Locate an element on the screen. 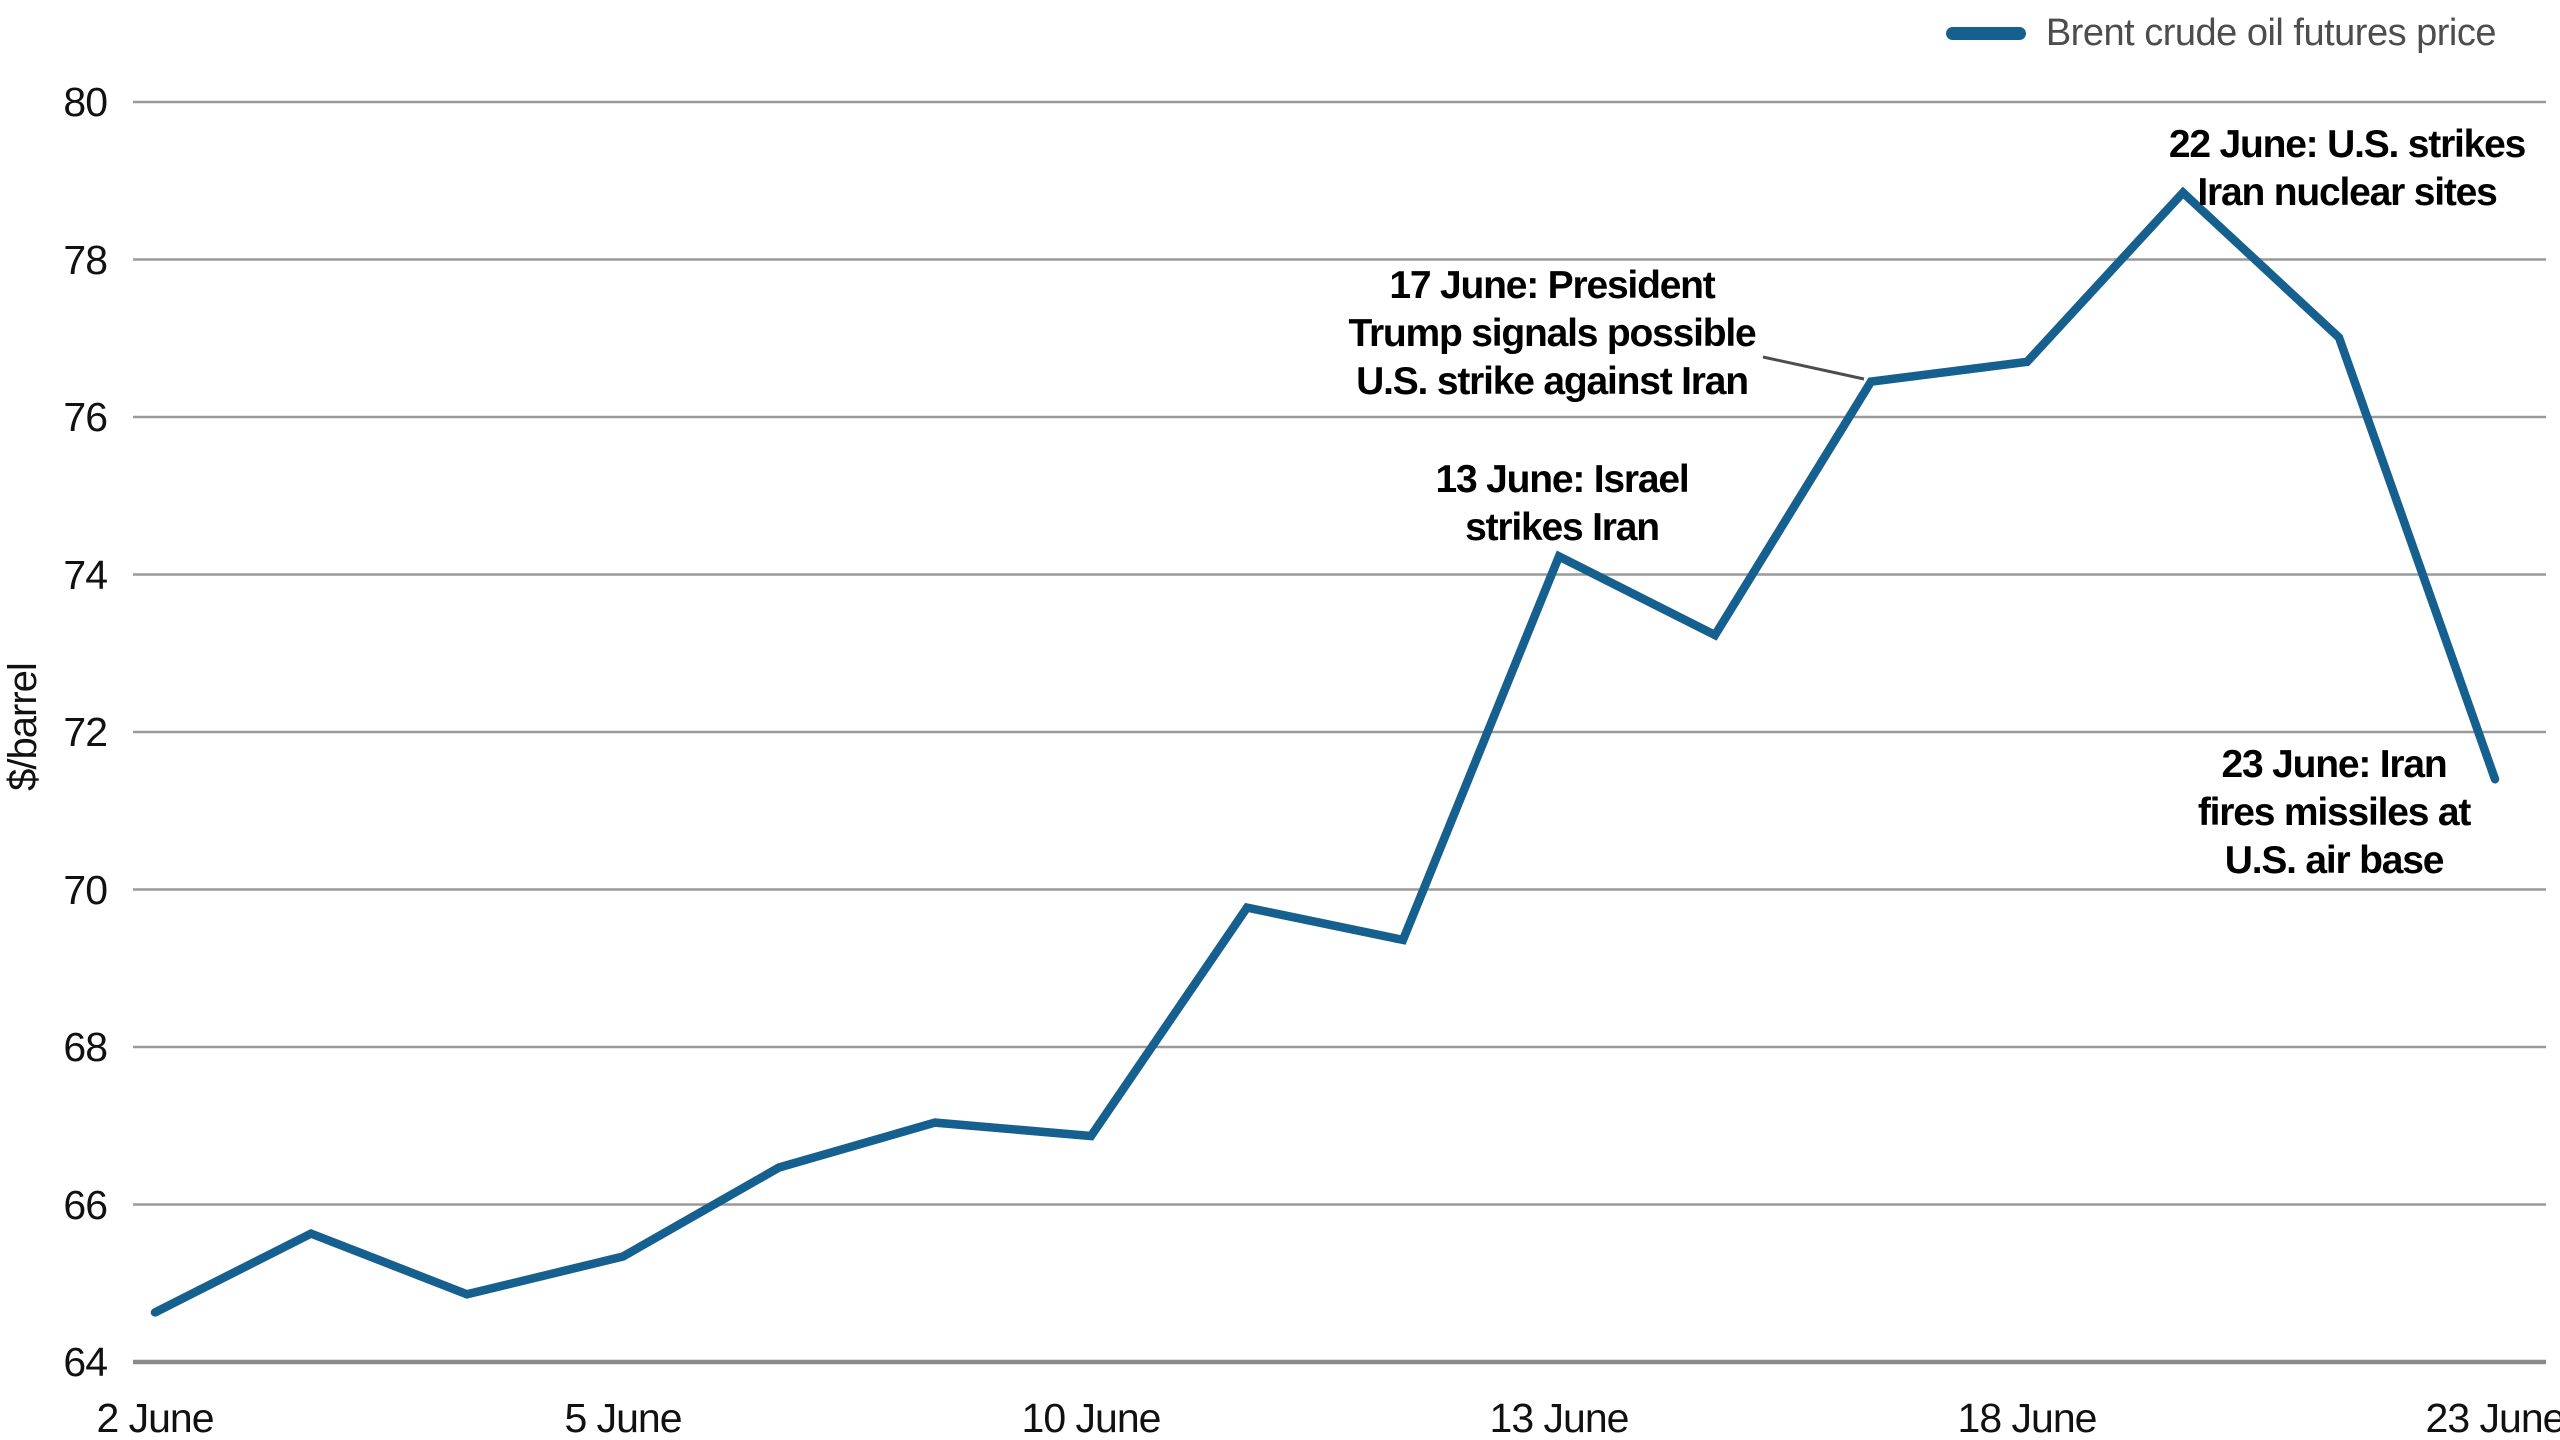 The height and width of the screenshot is (1440, 2560). annotation-13-june: 13 June: Israel strikes Iran is located at coordinates (1562, 504).